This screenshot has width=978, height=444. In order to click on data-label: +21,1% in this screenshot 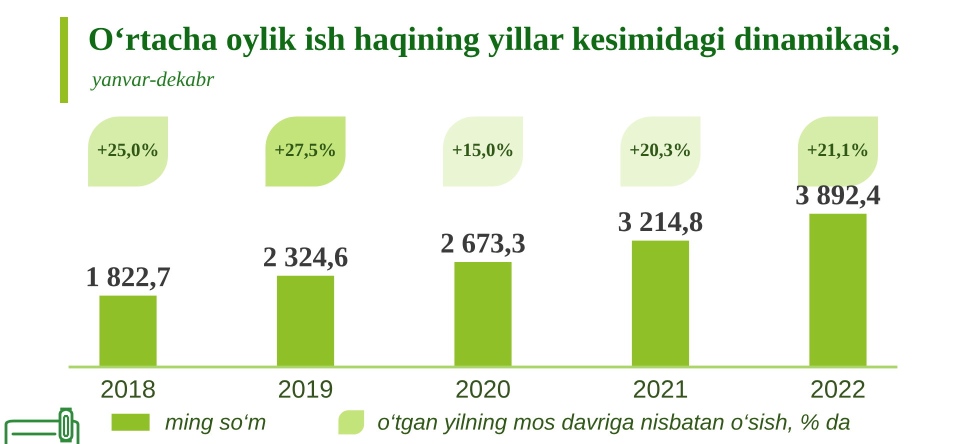, I will do `click(838, 151)`.